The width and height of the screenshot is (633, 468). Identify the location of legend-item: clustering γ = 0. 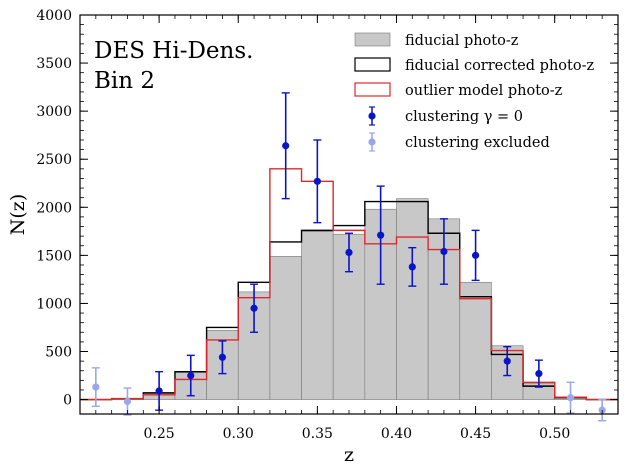
(445, 116).